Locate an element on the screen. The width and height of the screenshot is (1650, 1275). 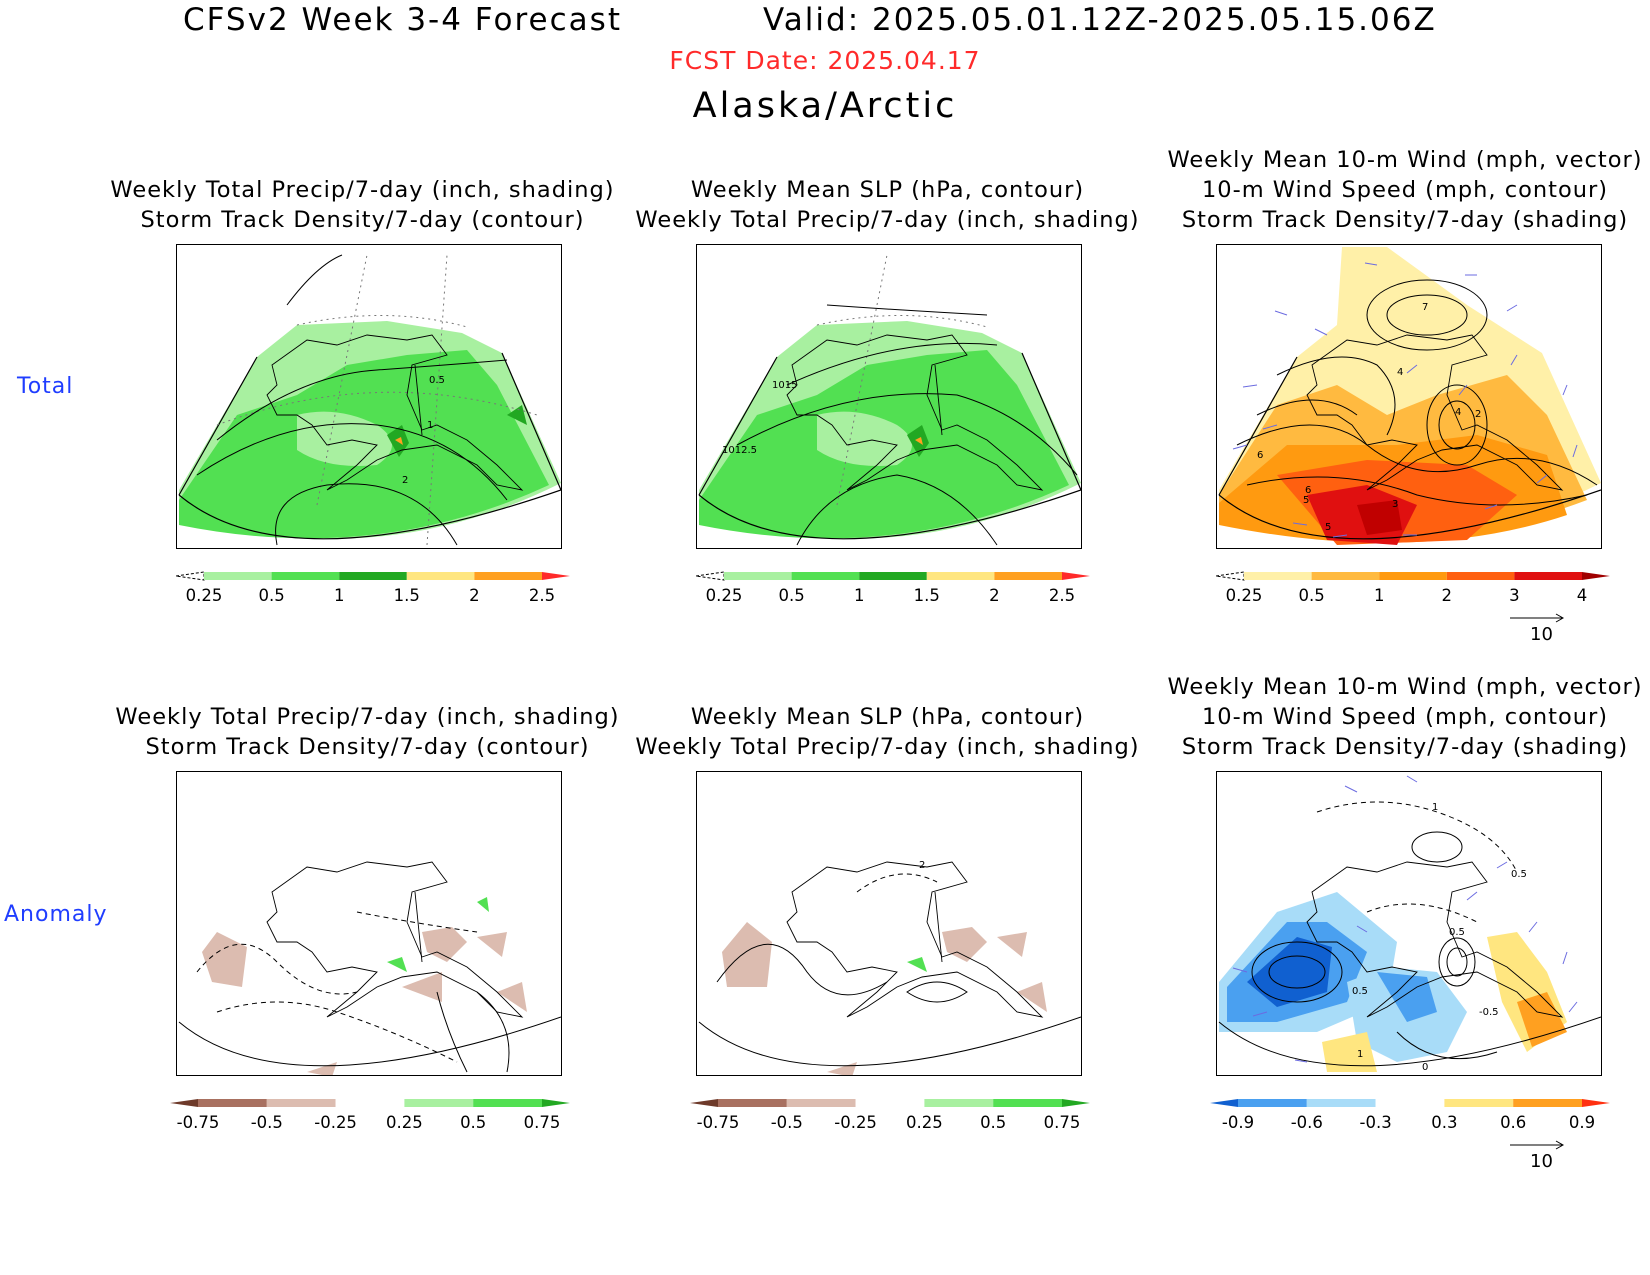
colorbar-slp-total: 0.25 0.5 1 1.5 2 2.5 is located at coordinates (893, 588).